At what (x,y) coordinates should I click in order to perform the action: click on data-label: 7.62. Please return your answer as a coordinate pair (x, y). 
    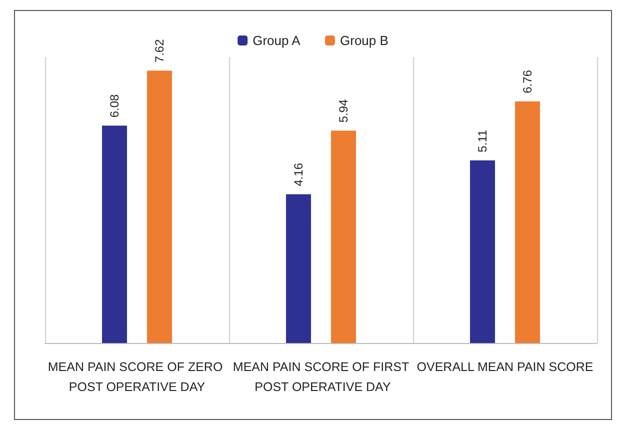
    Looking at the image, I should click on (159, 50).